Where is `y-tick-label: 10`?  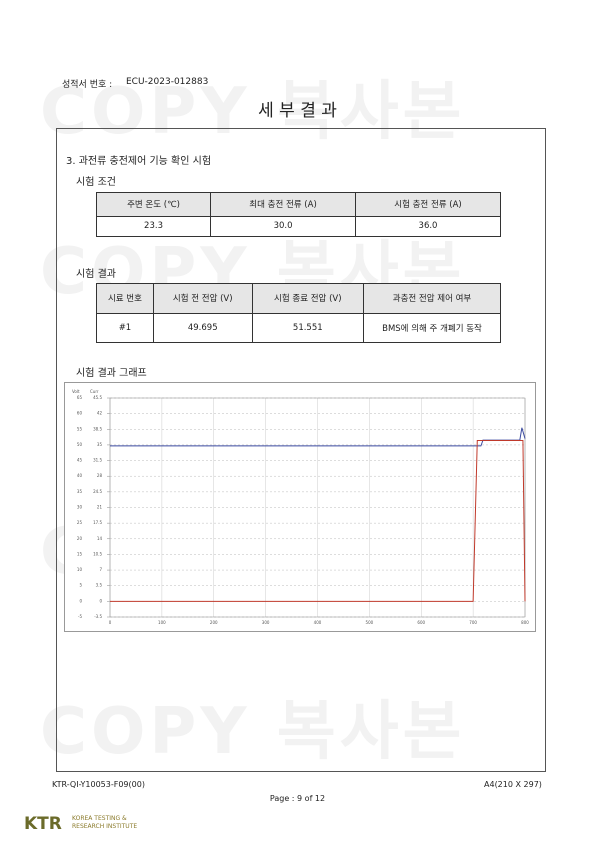 y-tick-label: 10 is located at coordinates (80, 569).